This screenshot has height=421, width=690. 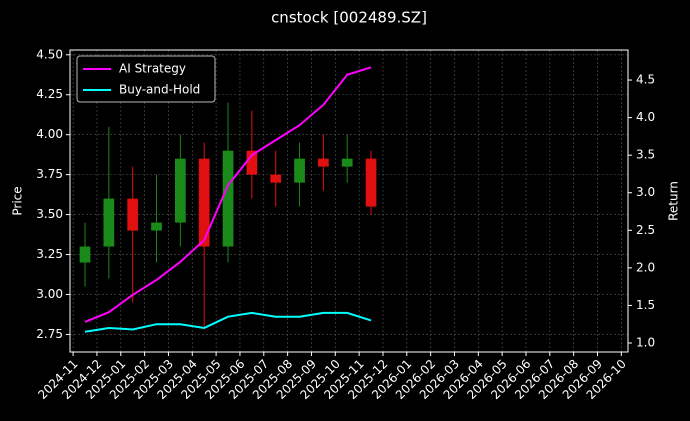 I want to click on y-tick-label: 3.50, so click(x=49, y=214).